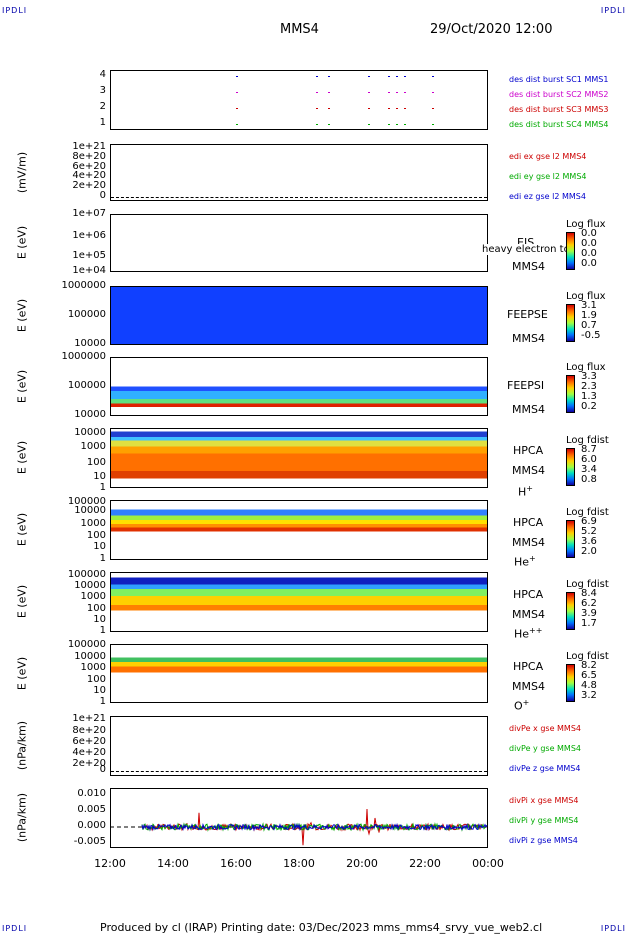 The width and height of the screenshot is (630, 934). I want to click on y-tick-label: 1e+06, so click(89, 235).